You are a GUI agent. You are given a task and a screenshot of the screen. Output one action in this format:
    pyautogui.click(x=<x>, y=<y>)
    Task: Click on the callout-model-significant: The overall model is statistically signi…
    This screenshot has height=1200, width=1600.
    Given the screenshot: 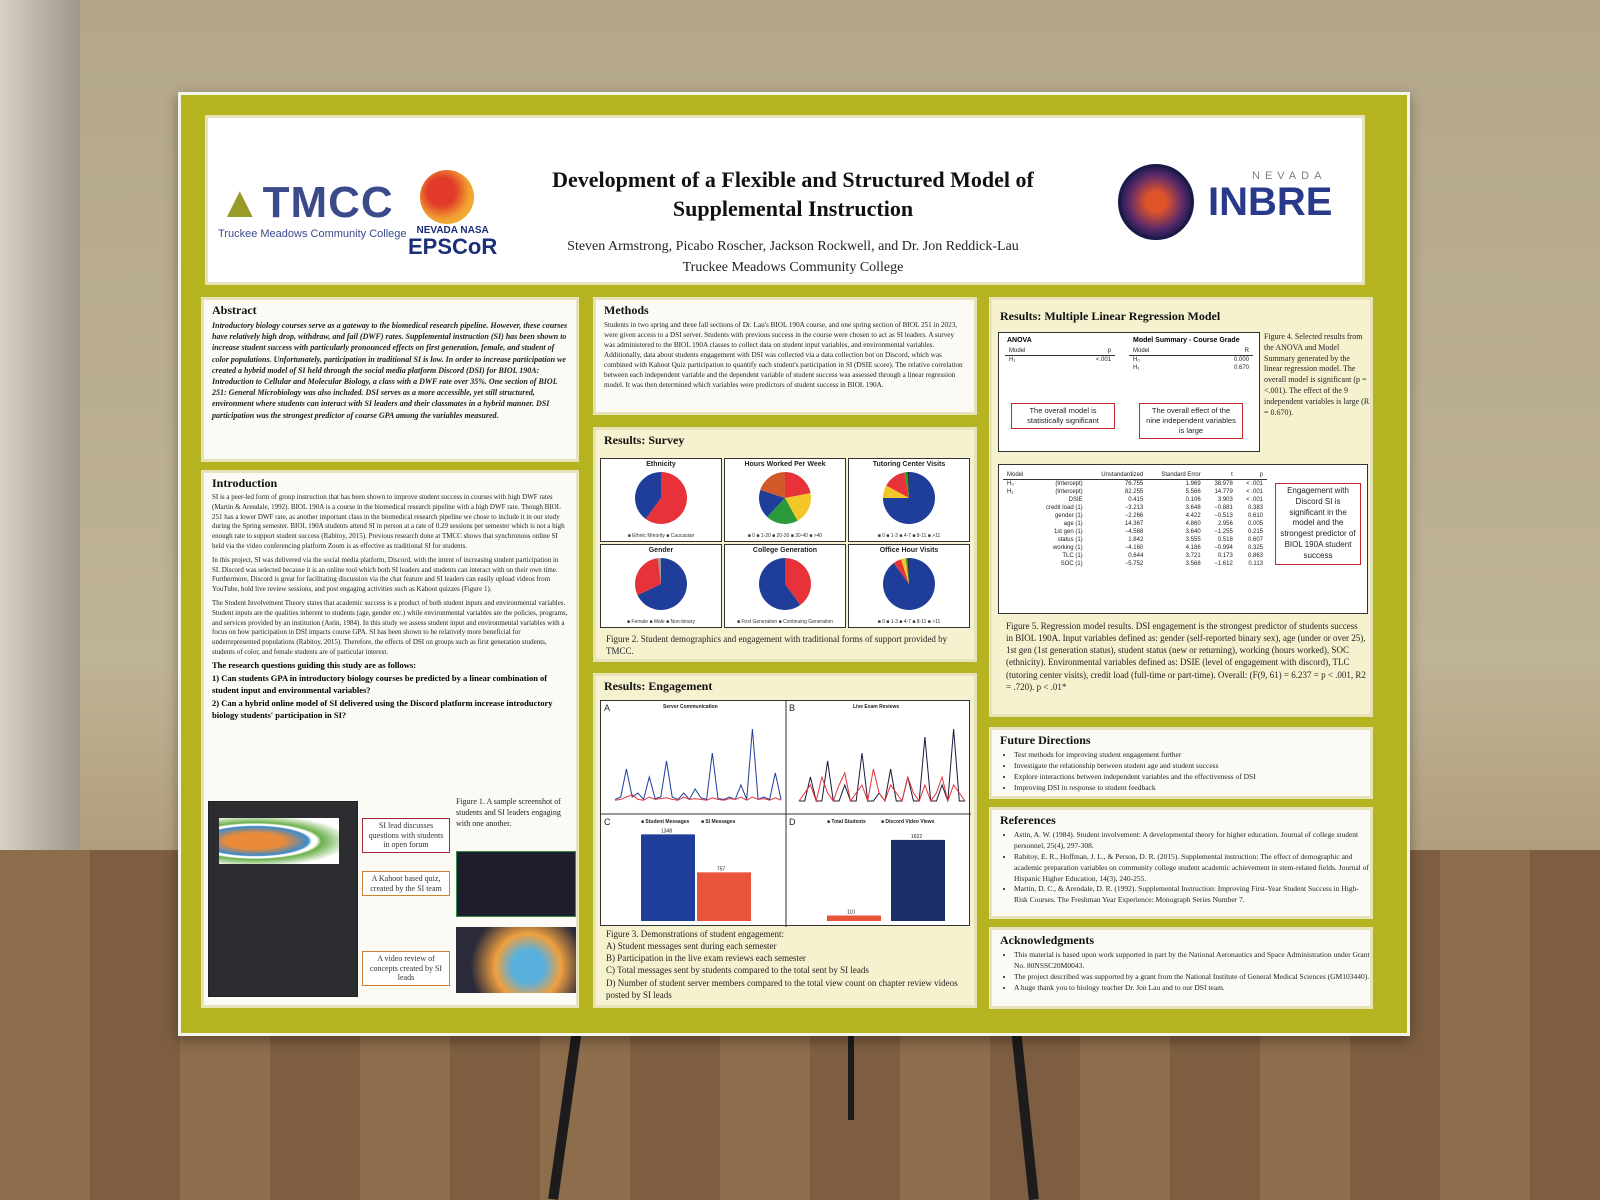 What is the action you would take?
    pyautogui.click(x=1063, y=416)
    